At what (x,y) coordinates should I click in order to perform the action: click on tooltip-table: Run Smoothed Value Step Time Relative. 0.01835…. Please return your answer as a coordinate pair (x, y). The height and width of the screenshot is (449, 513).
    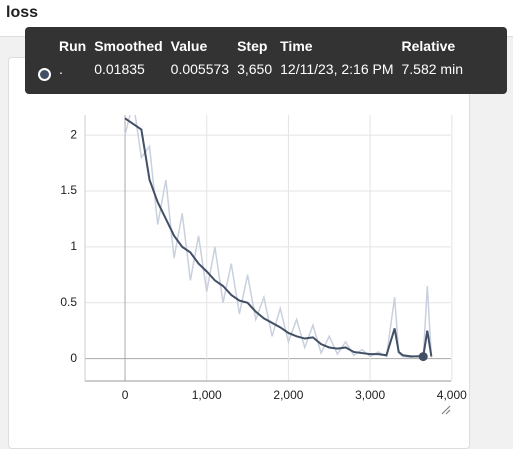
    Looking at the image, I should click on (261, 58).